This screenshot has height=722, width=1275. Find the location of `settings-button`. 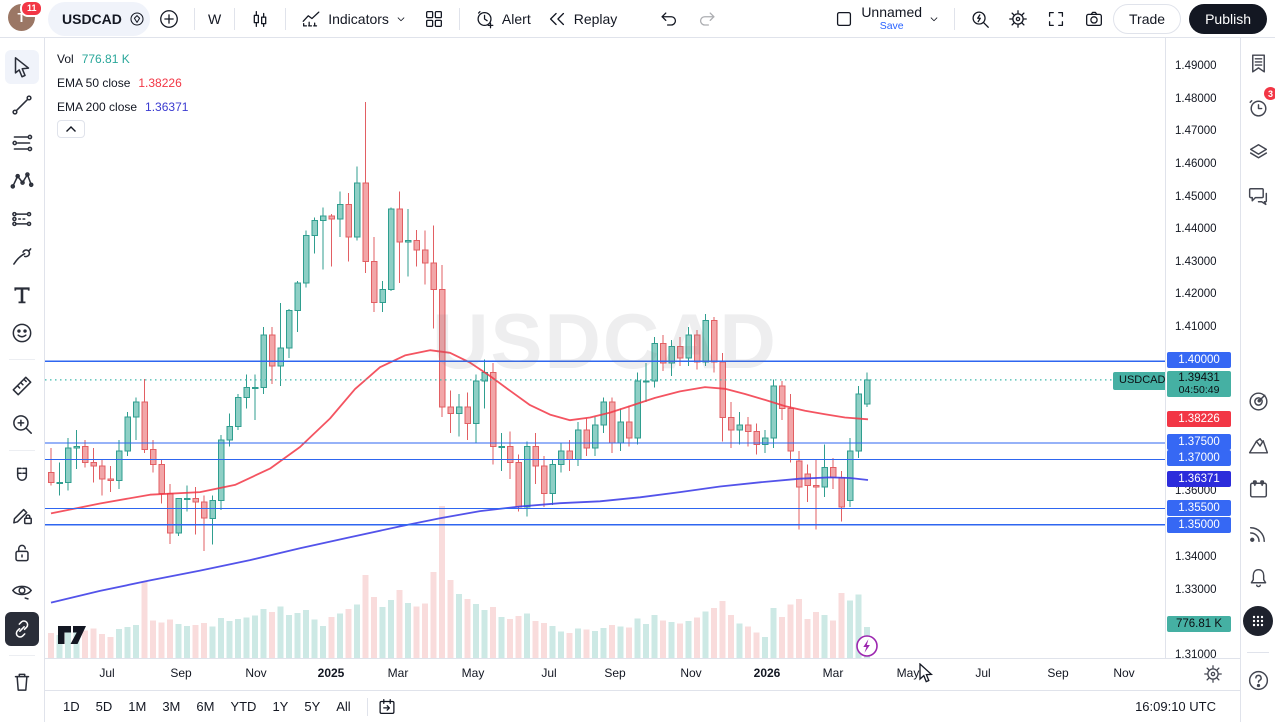

settings-button is located at coordinates (1018, 19).